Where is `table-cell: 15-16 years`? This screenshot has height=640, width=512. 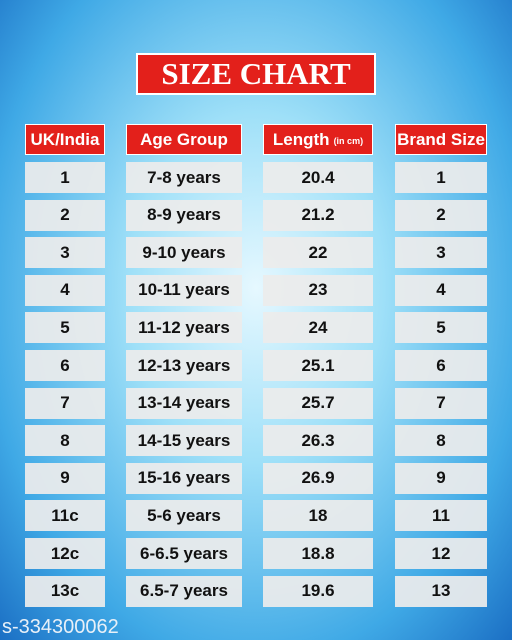
table-cell: 15-16 years is located at coordinates (184, 478).